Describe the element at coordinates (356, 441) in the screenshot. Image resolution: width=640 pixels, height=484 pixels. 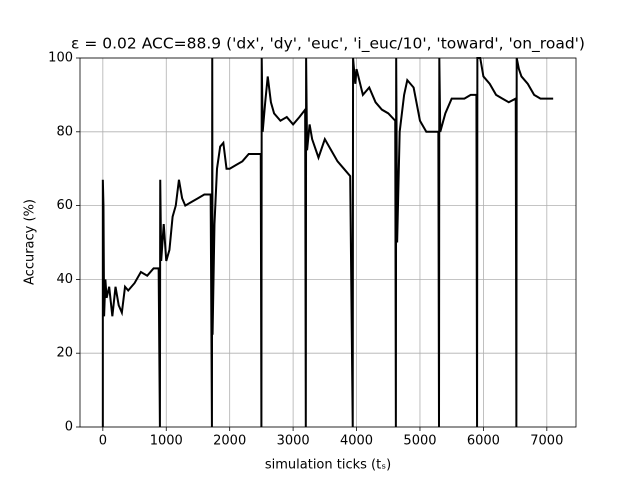
I see `x-tick-label: 4000` at that location.